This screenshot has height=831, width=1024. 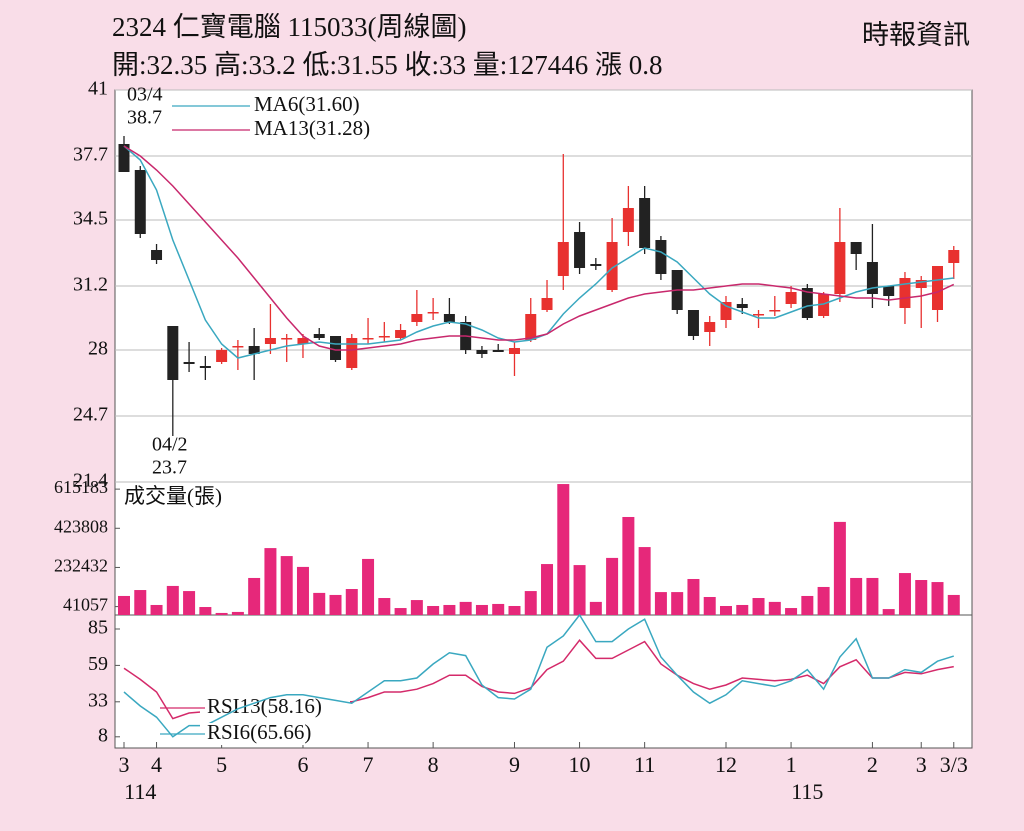 I want to click on y-tick-label: 21.4, so click(x=90, y=481).